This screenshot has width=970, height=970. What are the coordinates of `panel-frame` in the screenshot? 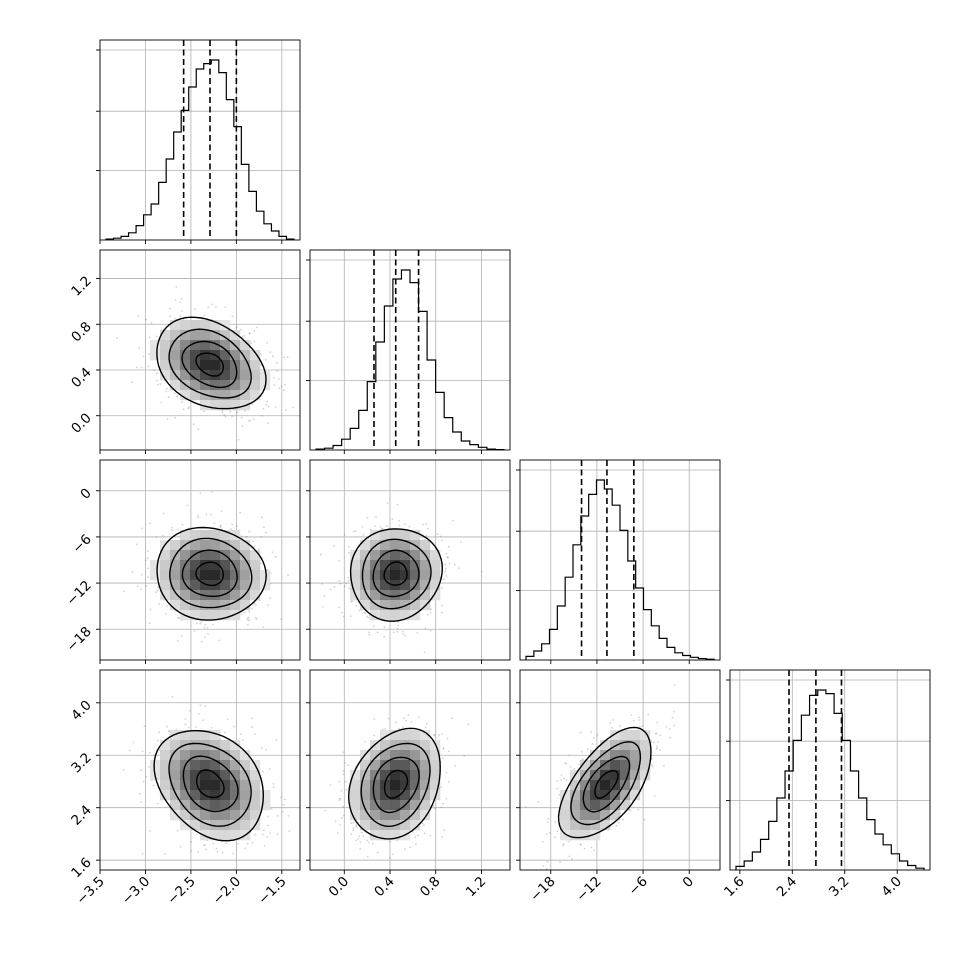 It's located at (410, 770).